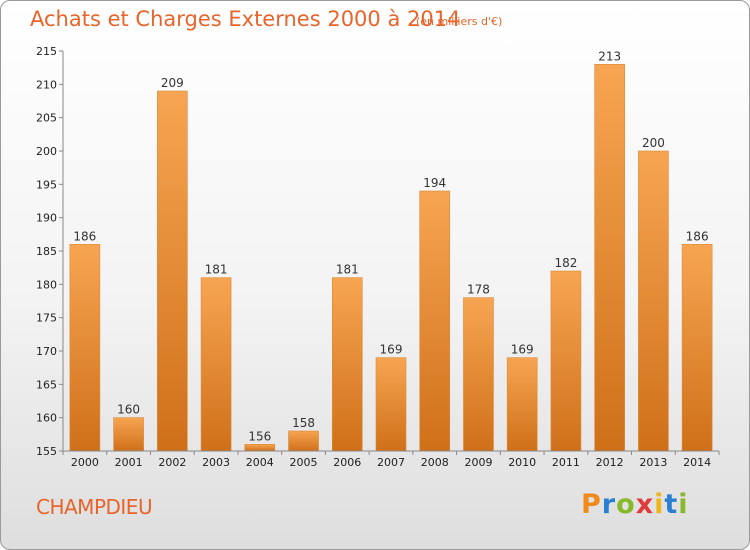 The image size is (750, 550). I want to click on bar-2007, so click(391, 404).